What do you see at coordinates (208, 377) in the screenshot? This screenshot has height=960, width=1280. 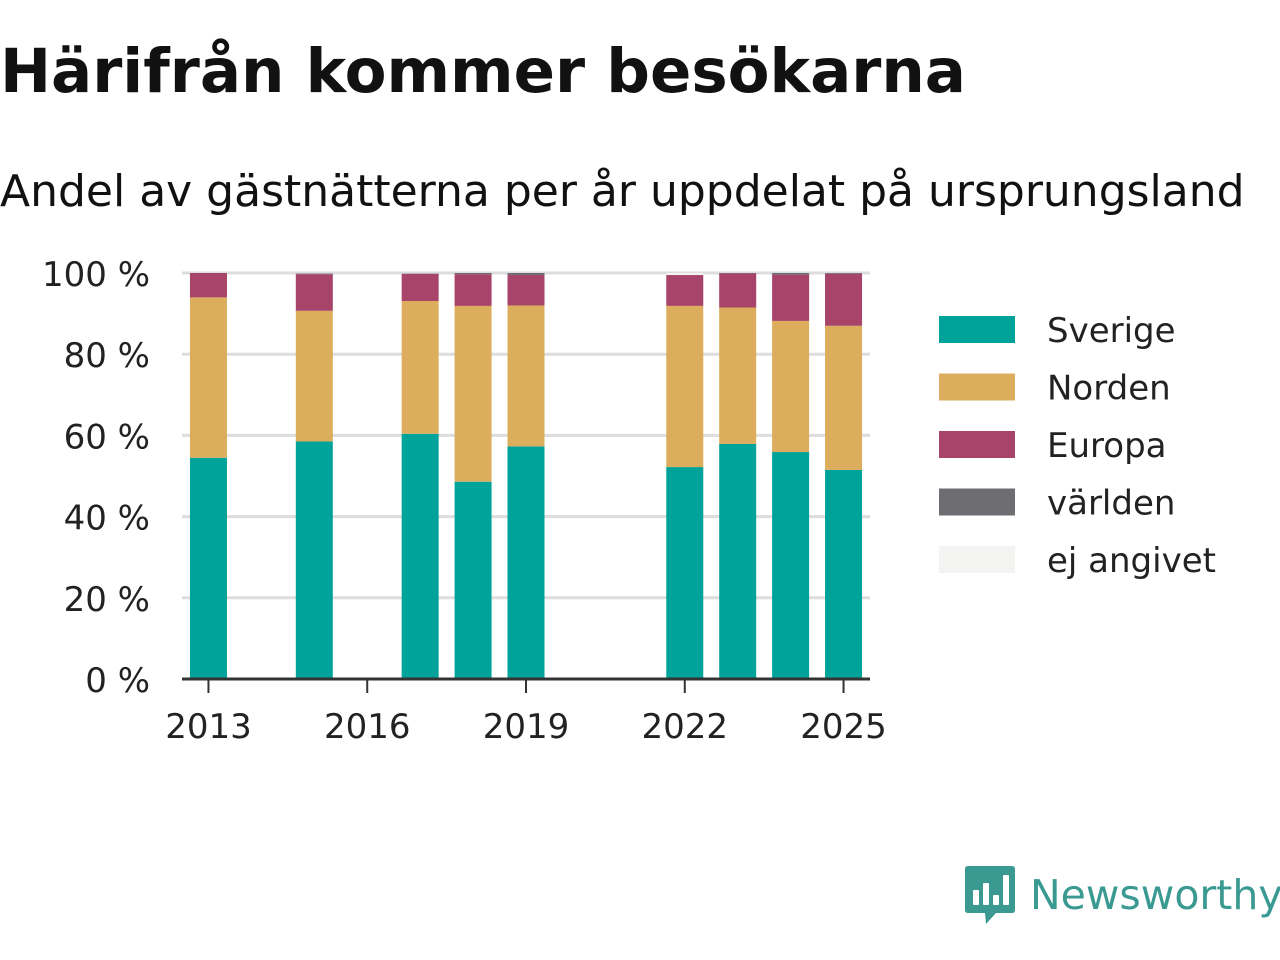 I see `bar-segment-norden-2013` at bounding box center [208, 377].